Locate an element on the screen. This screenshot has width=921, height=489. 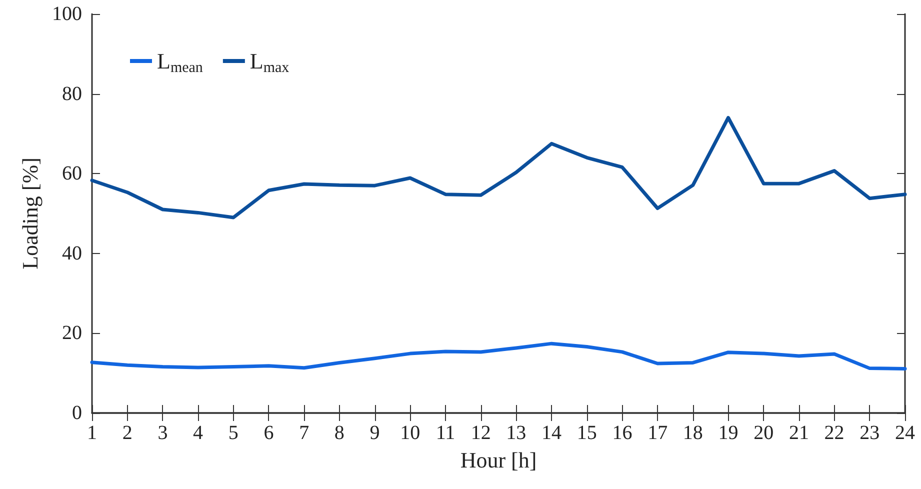
x-tick-label: 16 is located at coordinates (622, 433).